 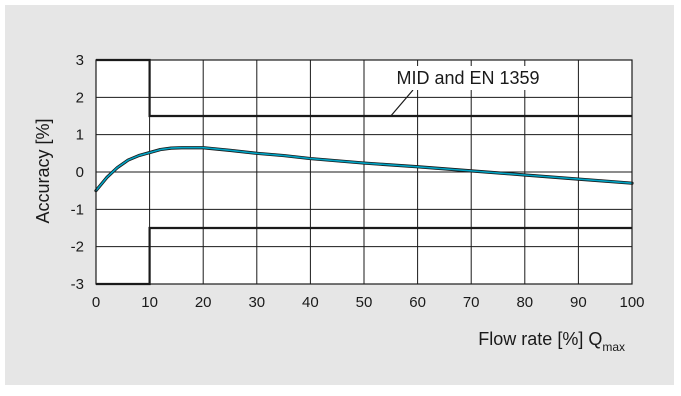 I want to click on x-tick-label: 60, so click(x=417, y=302).